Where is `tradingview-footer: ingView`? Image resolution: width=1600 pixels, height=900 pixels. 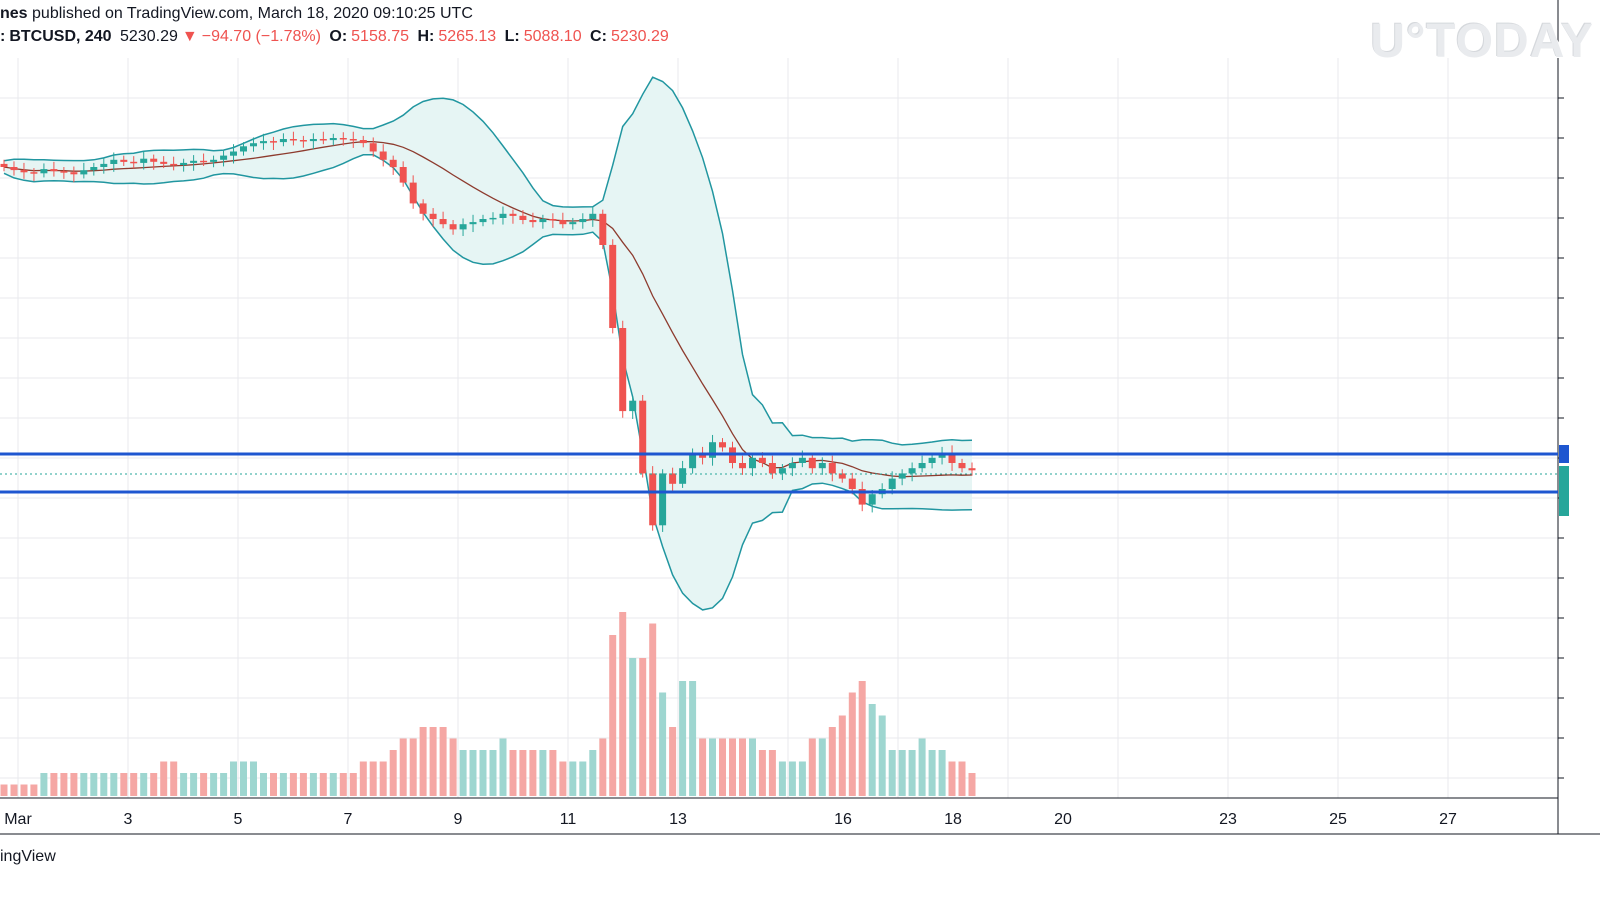
tradingview-footer: ingView is located at coordinates (28, 856).